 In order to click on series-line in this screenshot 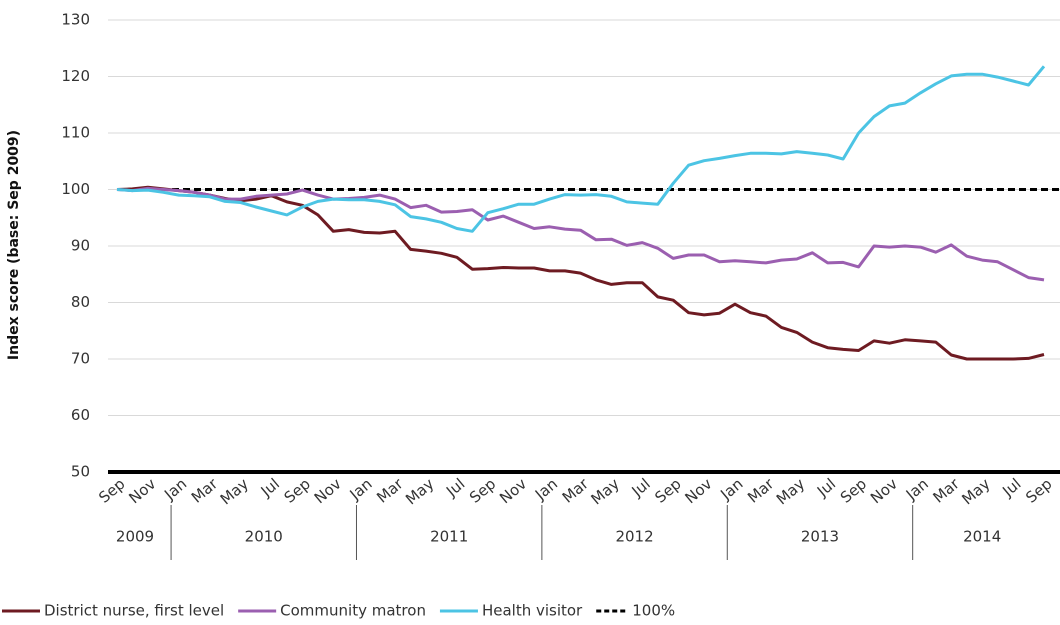, I will do `click(580, 234)`.